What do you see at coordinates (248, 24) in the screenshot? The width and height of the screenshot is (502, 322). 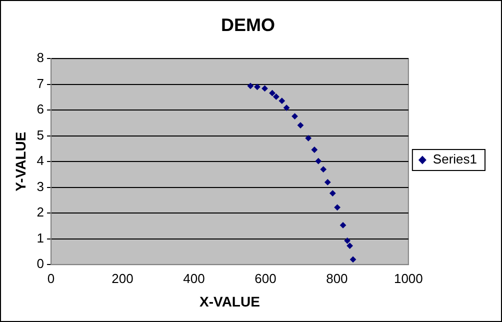 I see `chart-title: DEMO` at bounding box center [248, 24].